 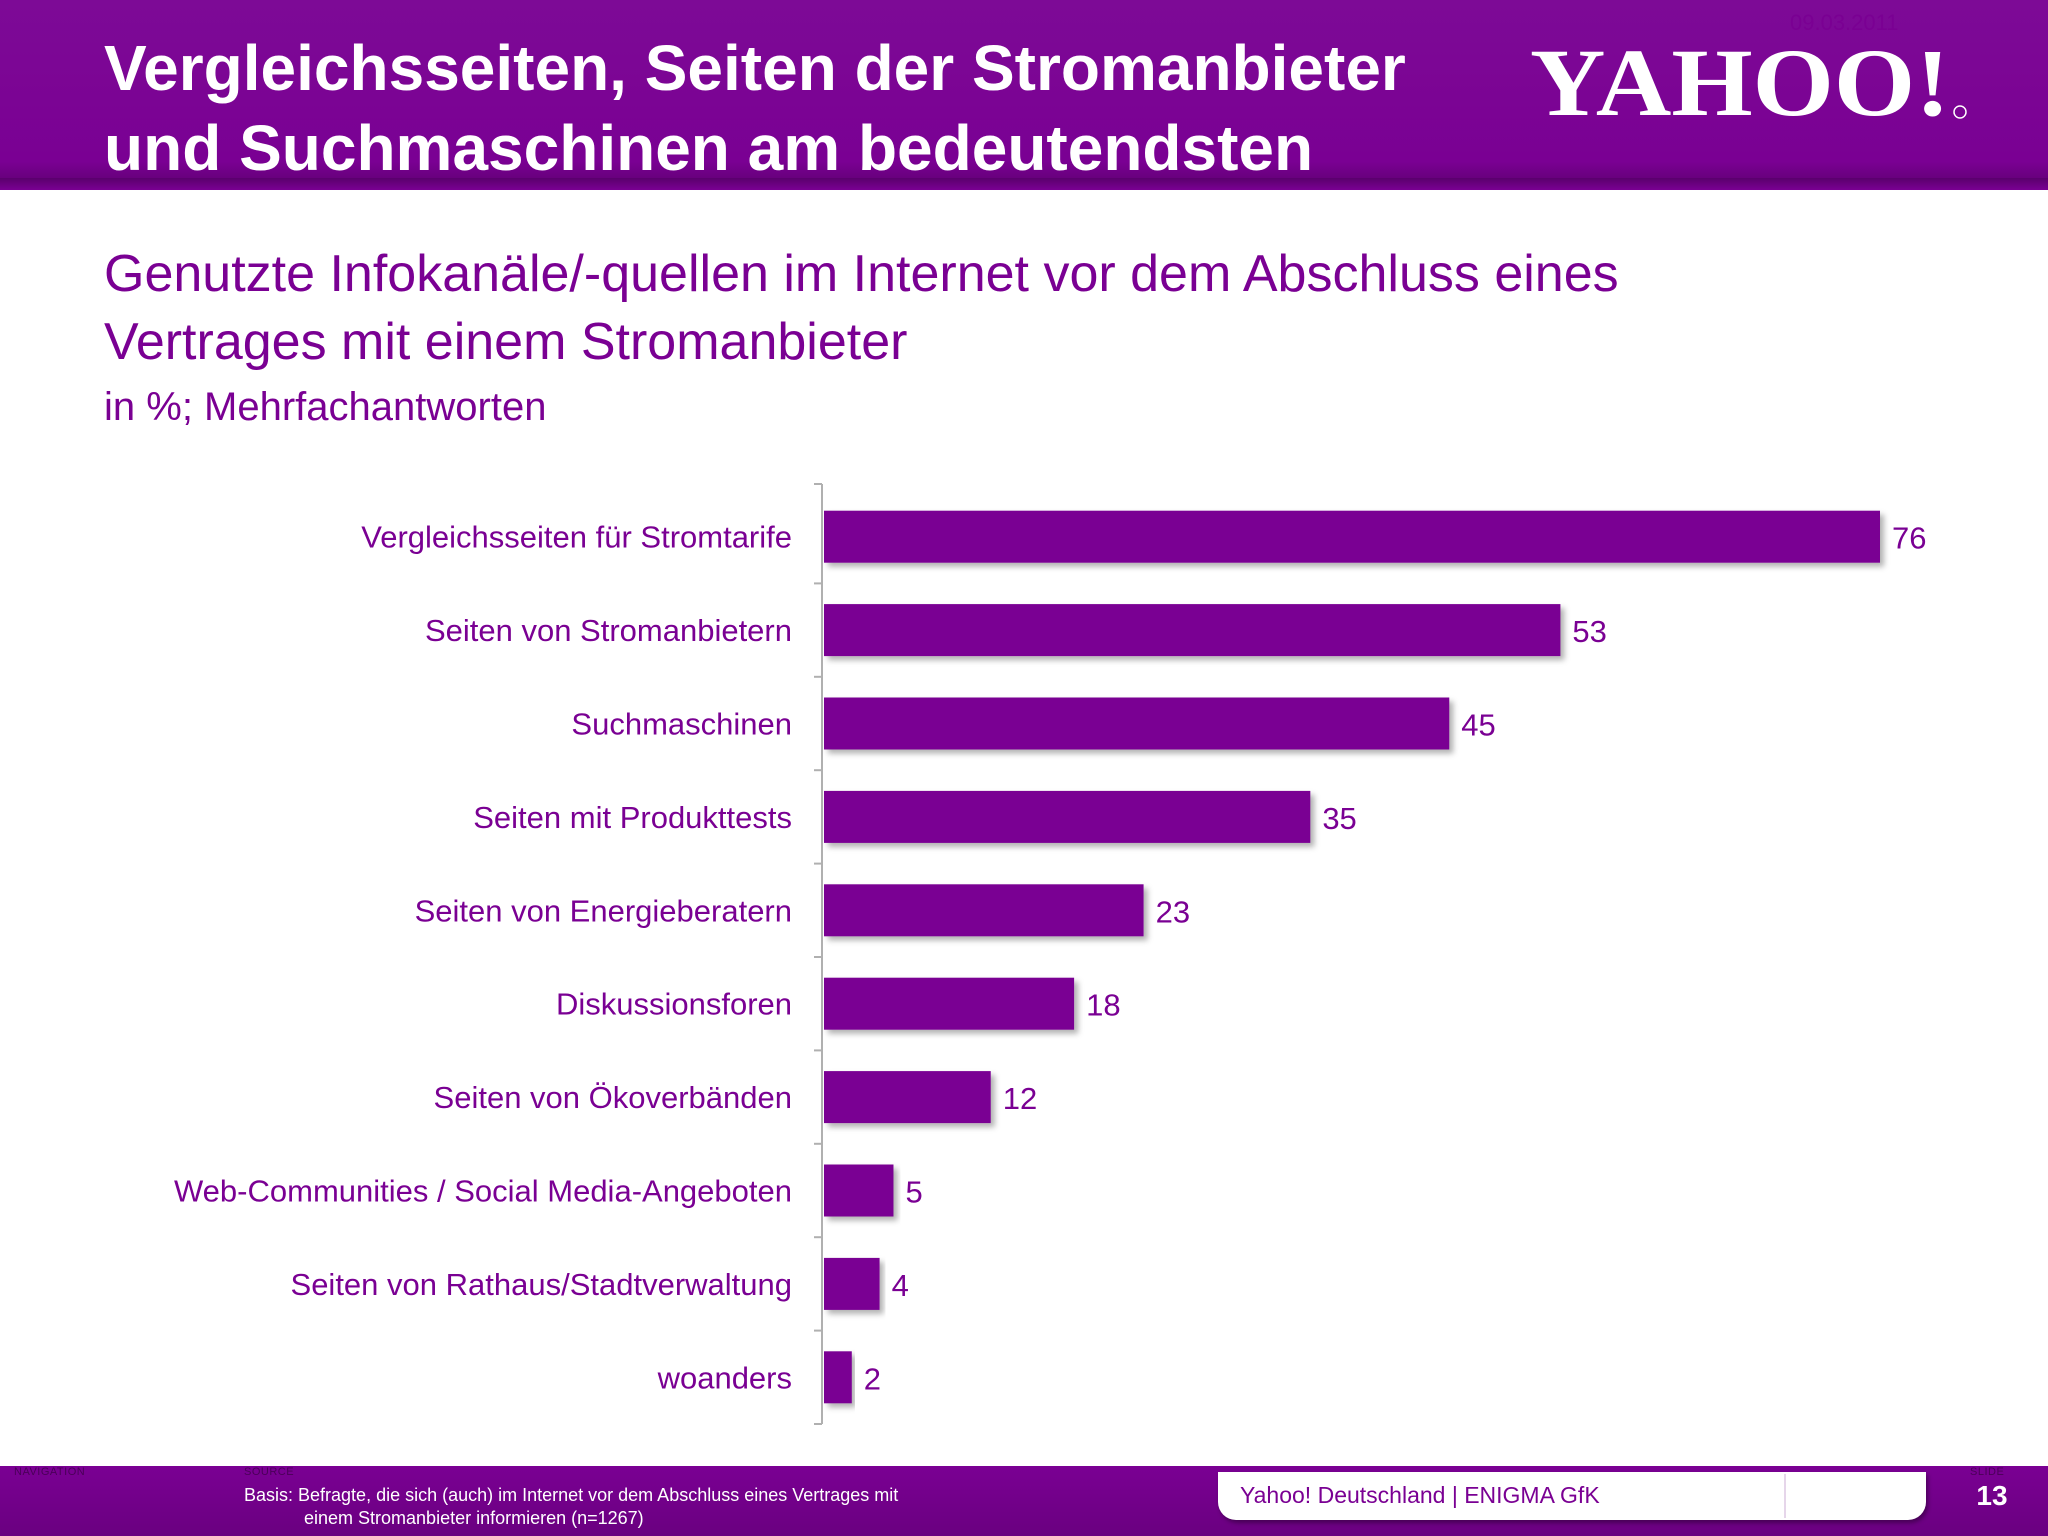 What do you see at coordinates (325, 407) in the screenshot?
I see `chart-unit-note: in %; Mehrfachantworten` at bounding box center [325, 407].